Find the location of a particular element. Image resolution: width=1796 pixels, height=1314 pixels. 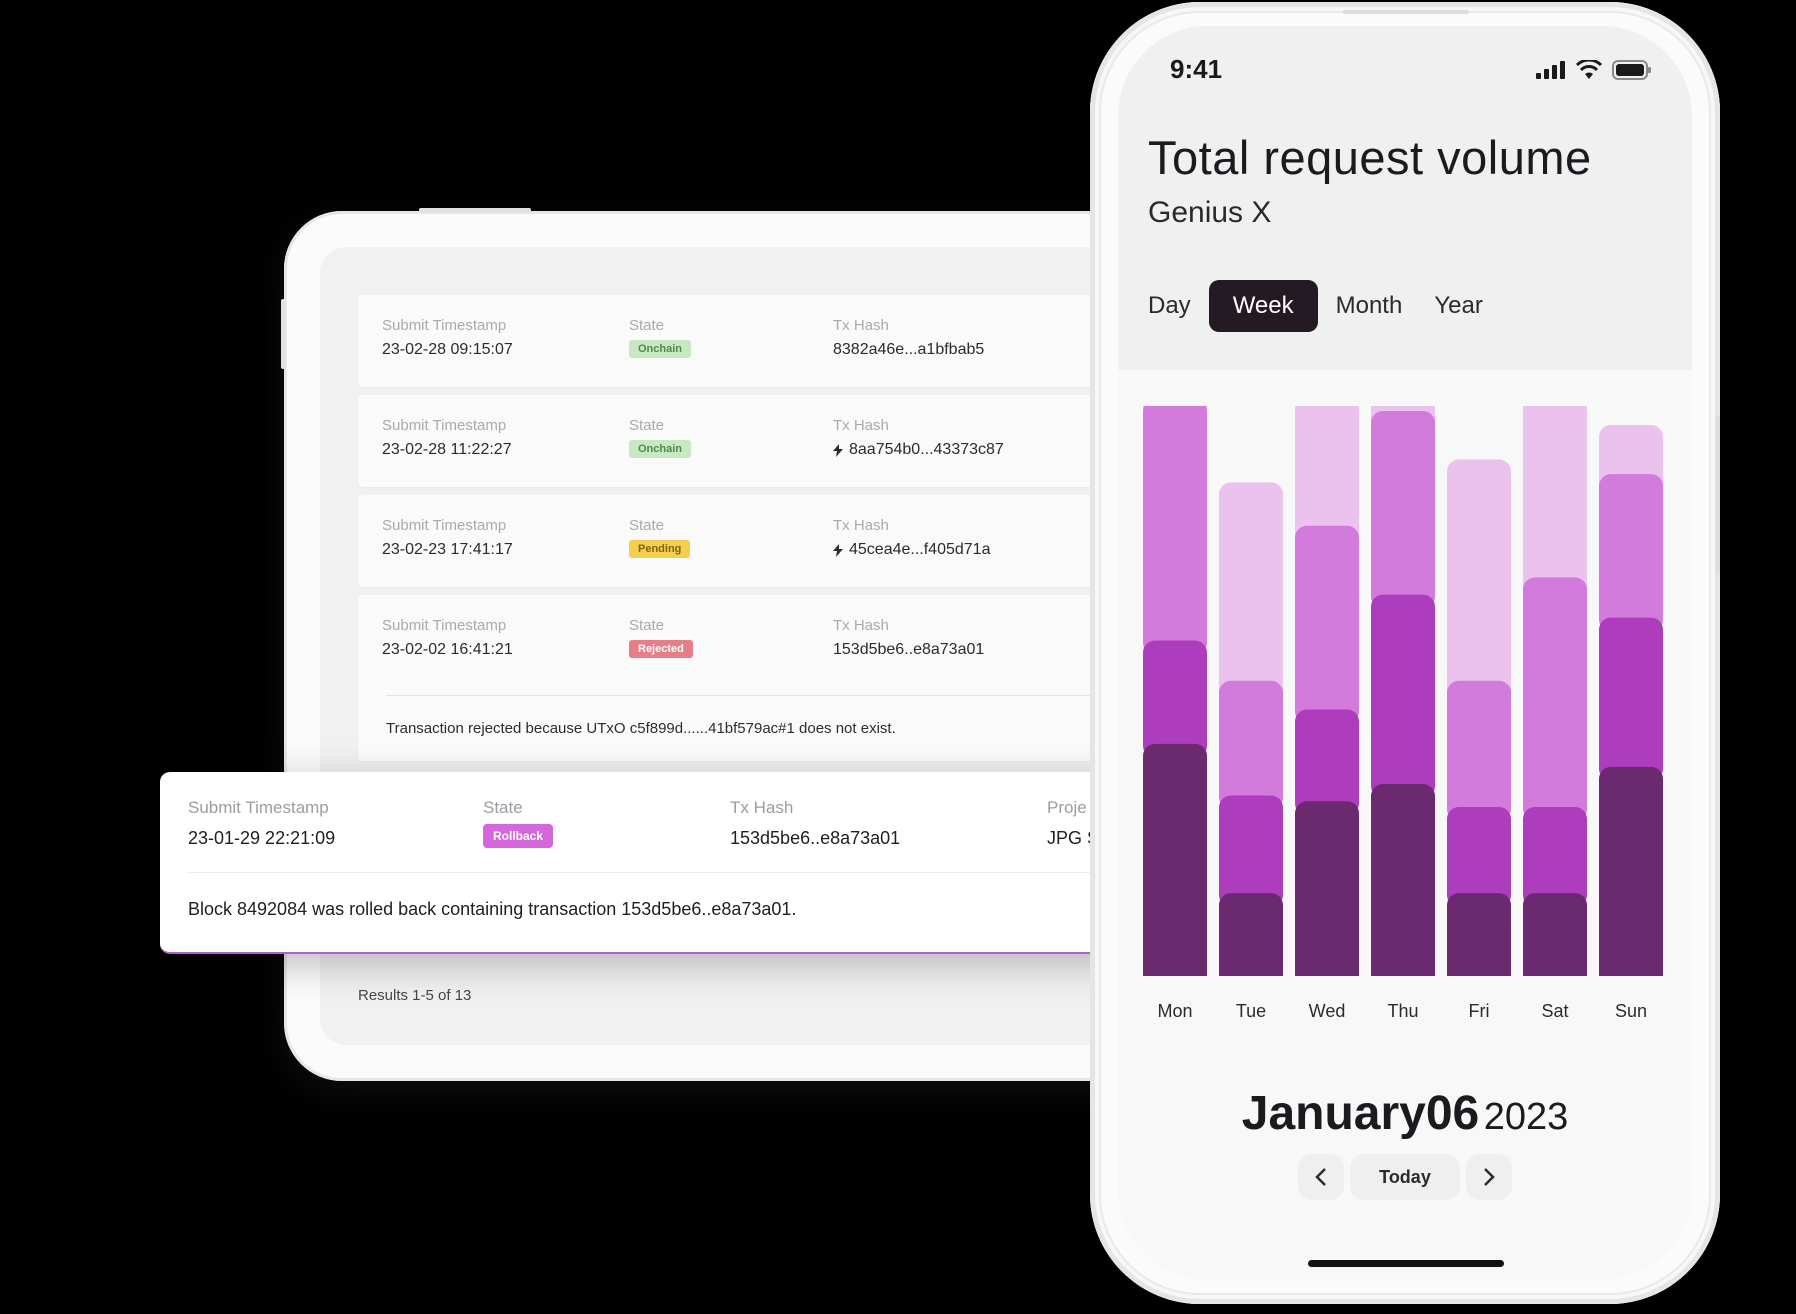

state-cell: State Rejected is located at coordinates (661, 637).